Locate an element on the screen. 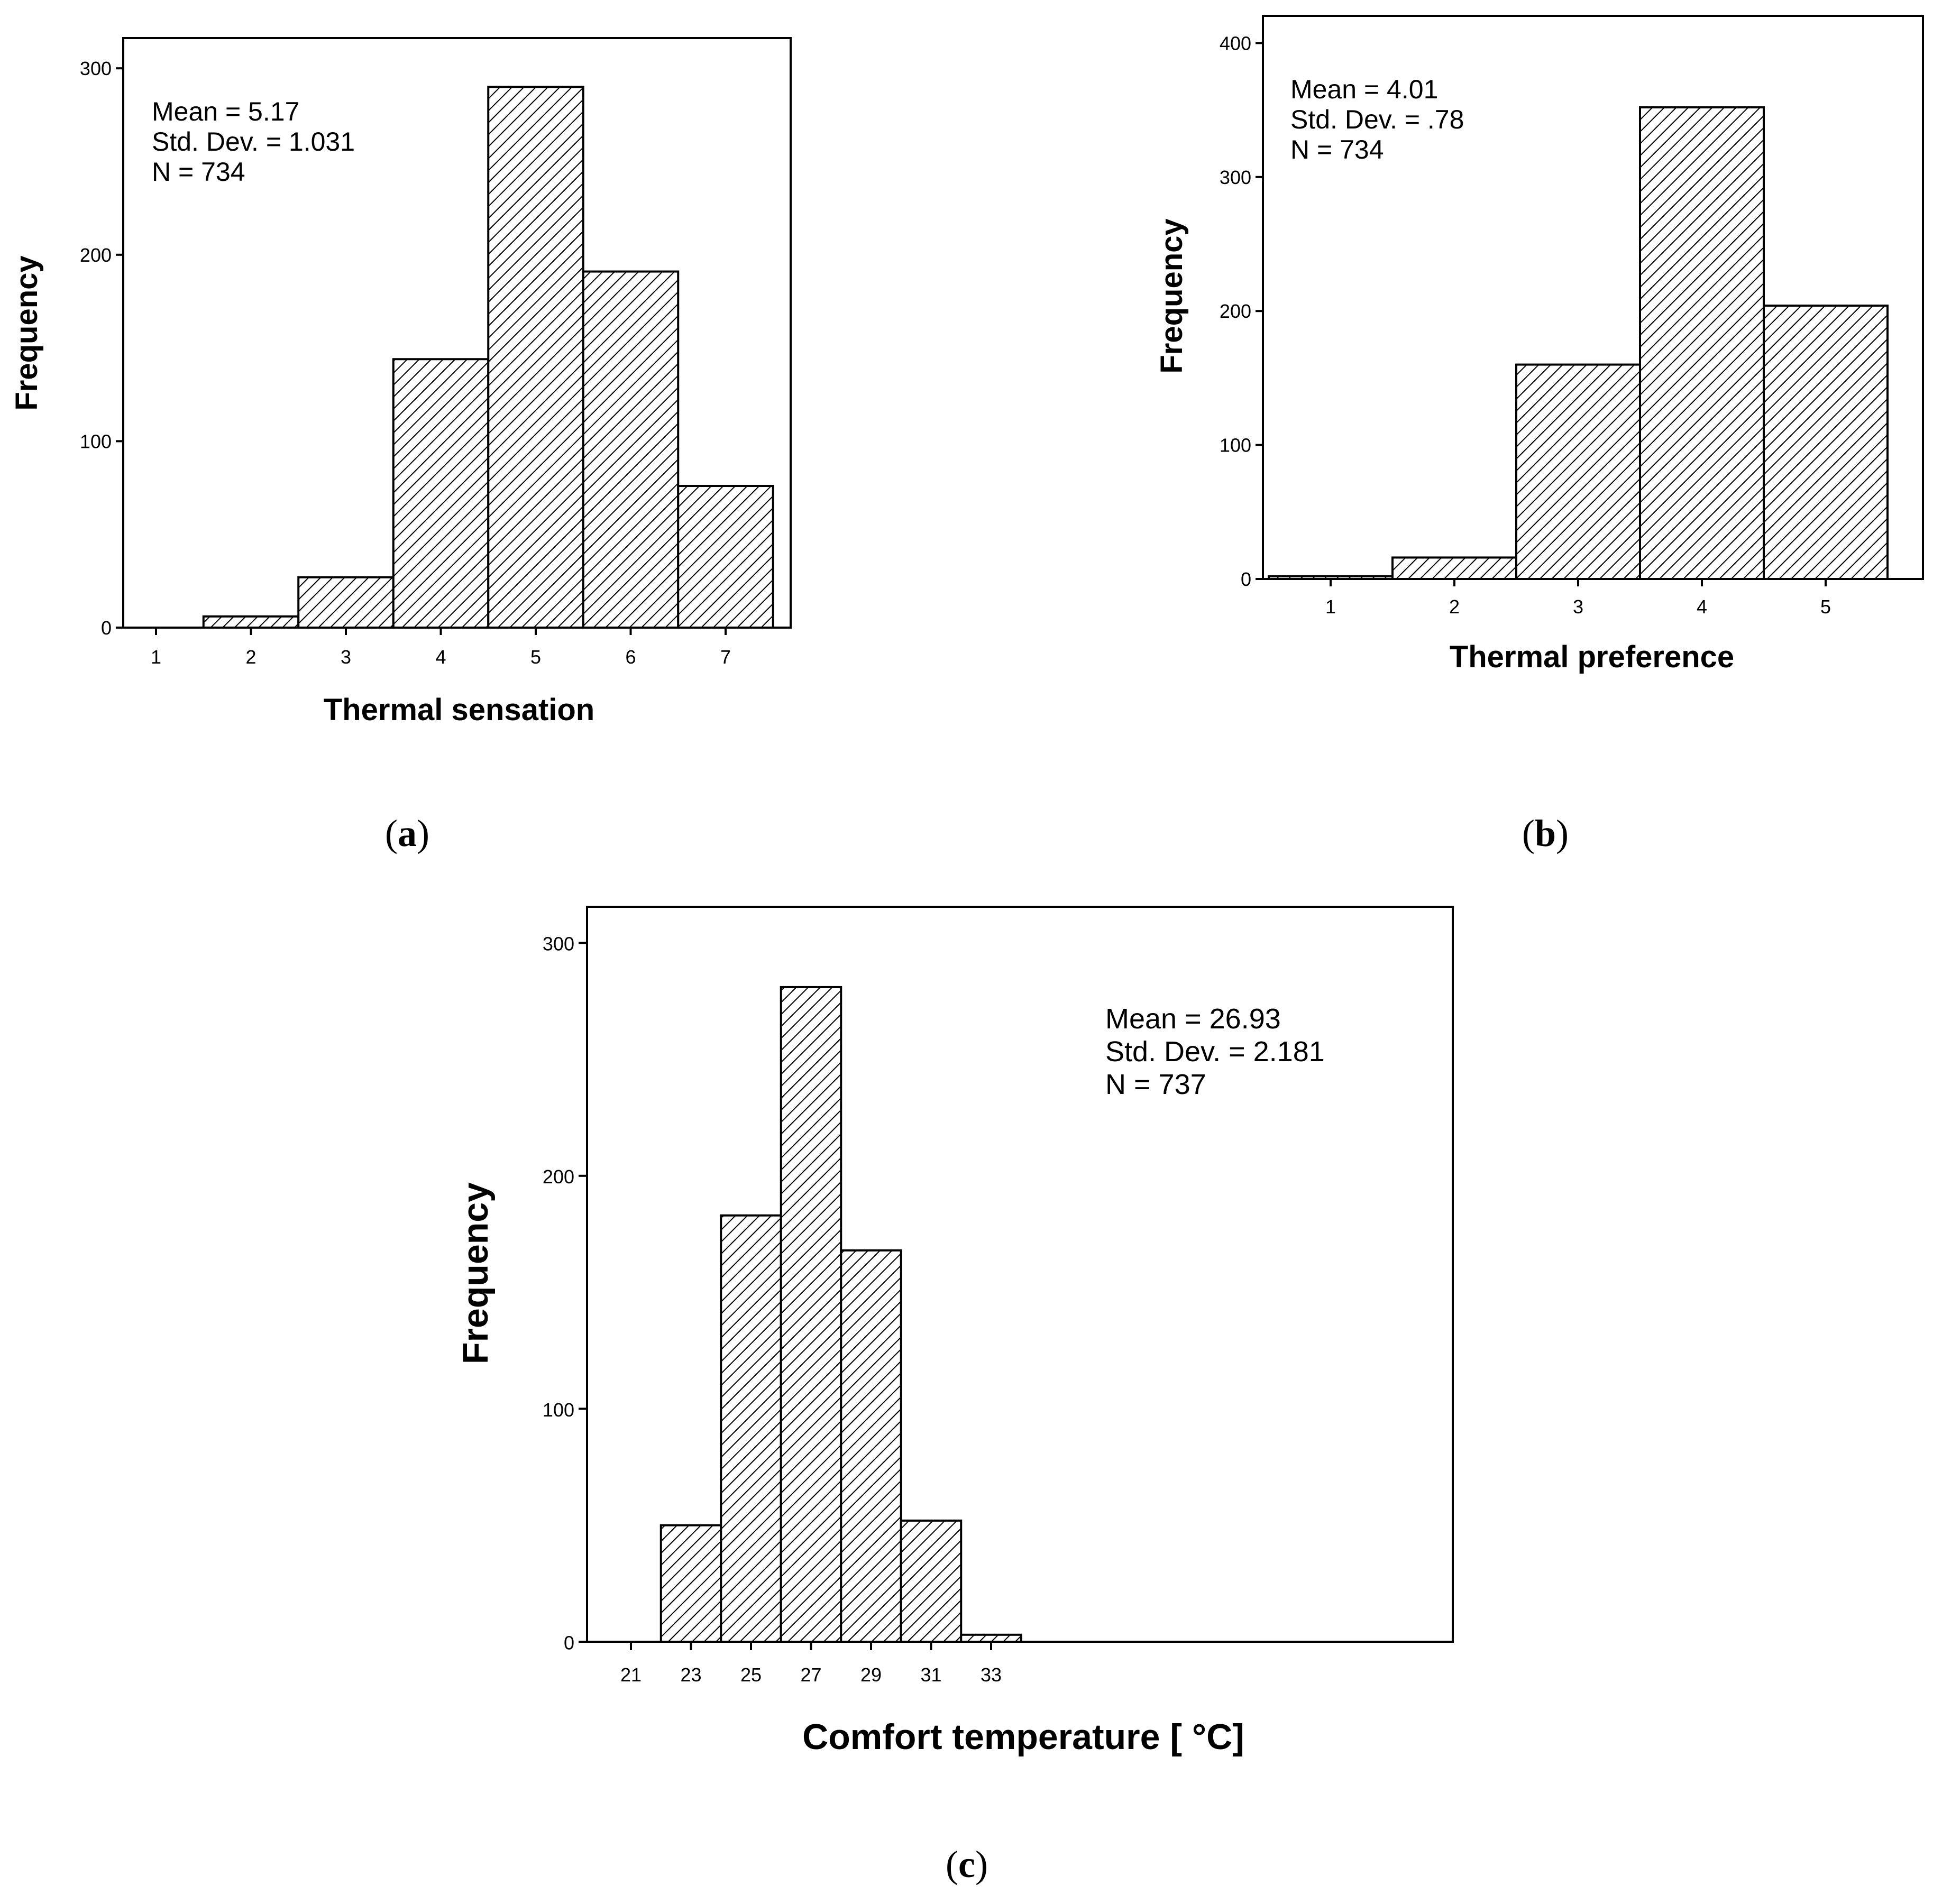 The height and width of the screenshot is (1904, 1933). chart-b-x-tick-label-2: 2 is located at coordinates (1455, 607).